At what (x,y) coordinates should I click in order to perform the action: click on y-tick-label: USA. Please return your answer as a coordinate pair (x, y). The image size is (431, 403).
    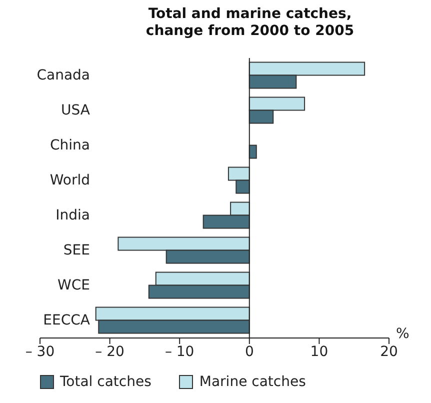
    Looking at the image, I should click on (75, 110).